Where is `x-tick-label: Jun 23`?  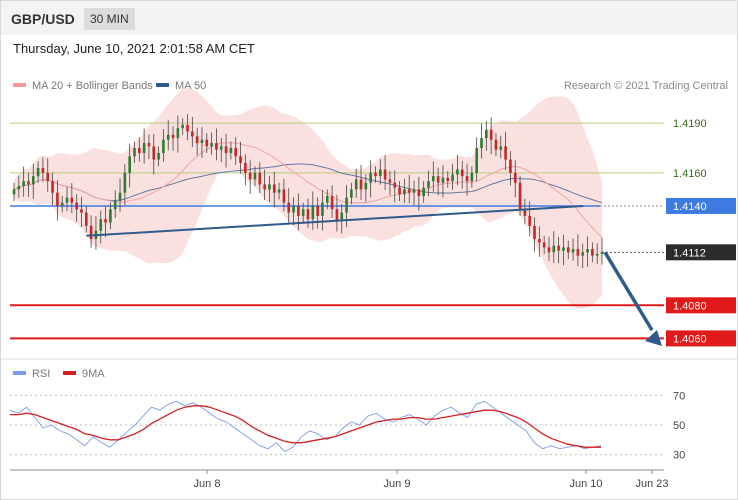
x-tick-label: Jun 23 is located at coordinates (651, 484).